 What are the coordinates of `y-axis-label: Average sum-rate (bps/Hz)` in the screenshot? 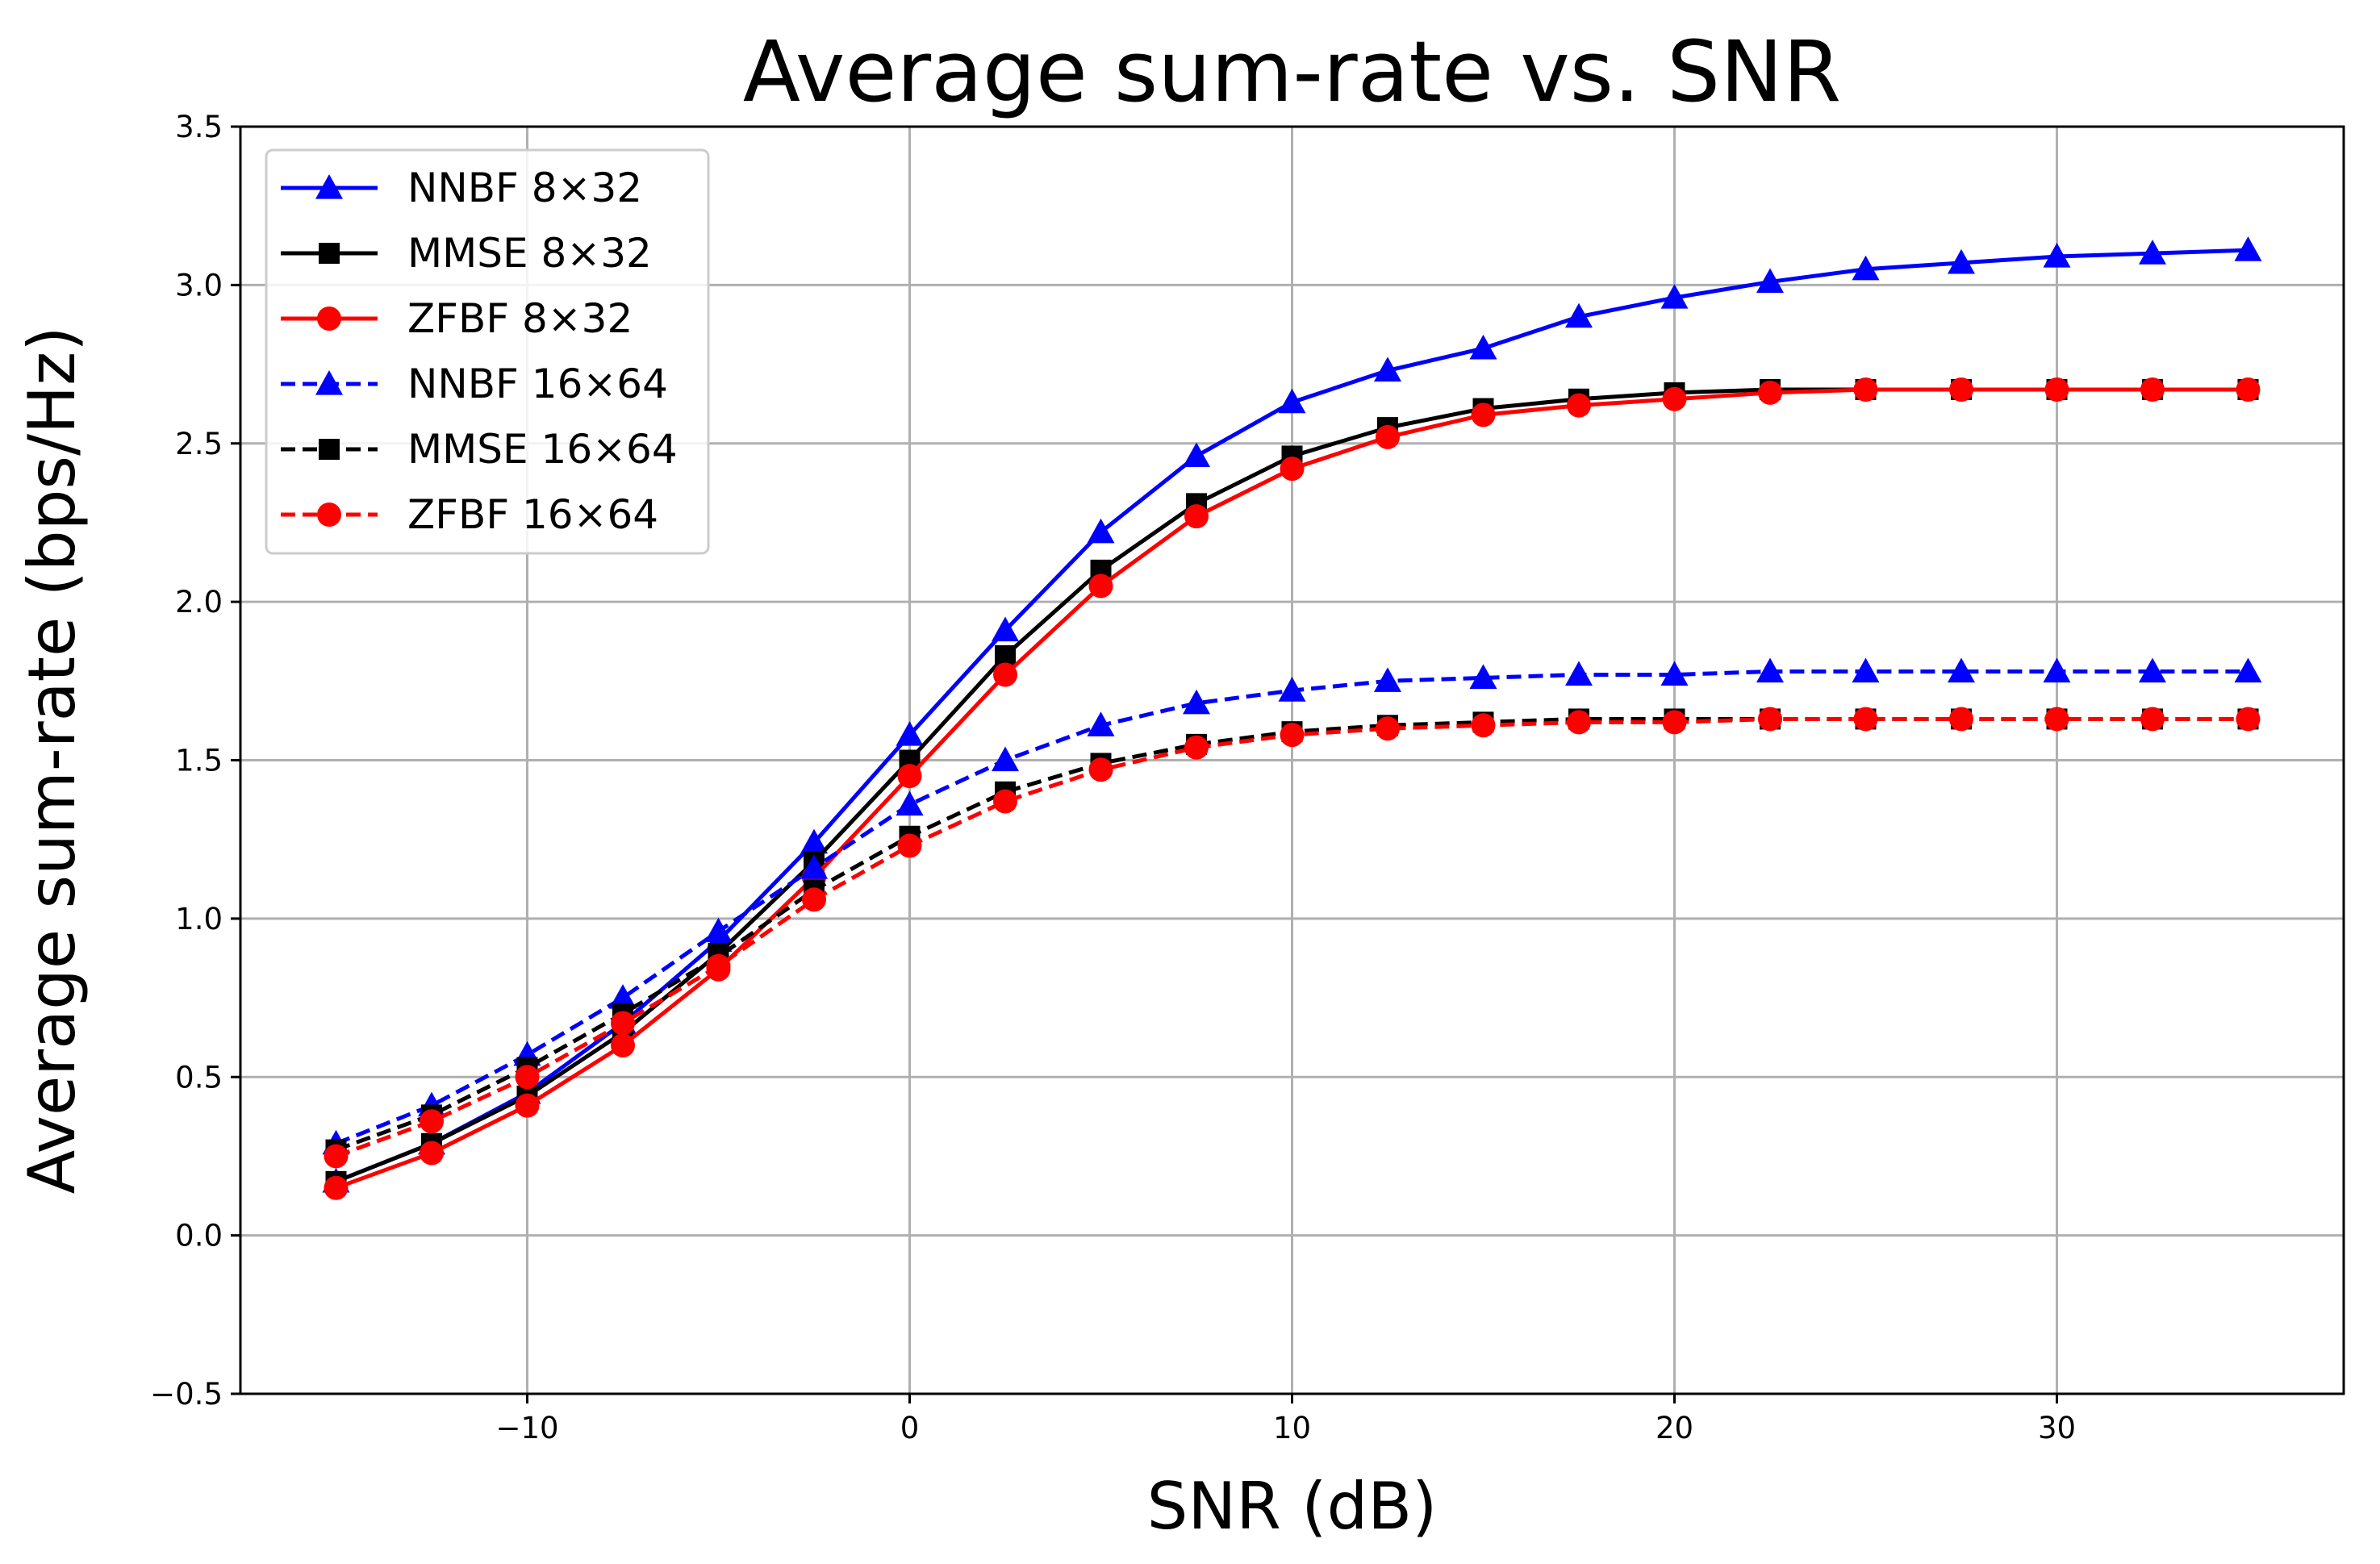 It's located at (53, 761).